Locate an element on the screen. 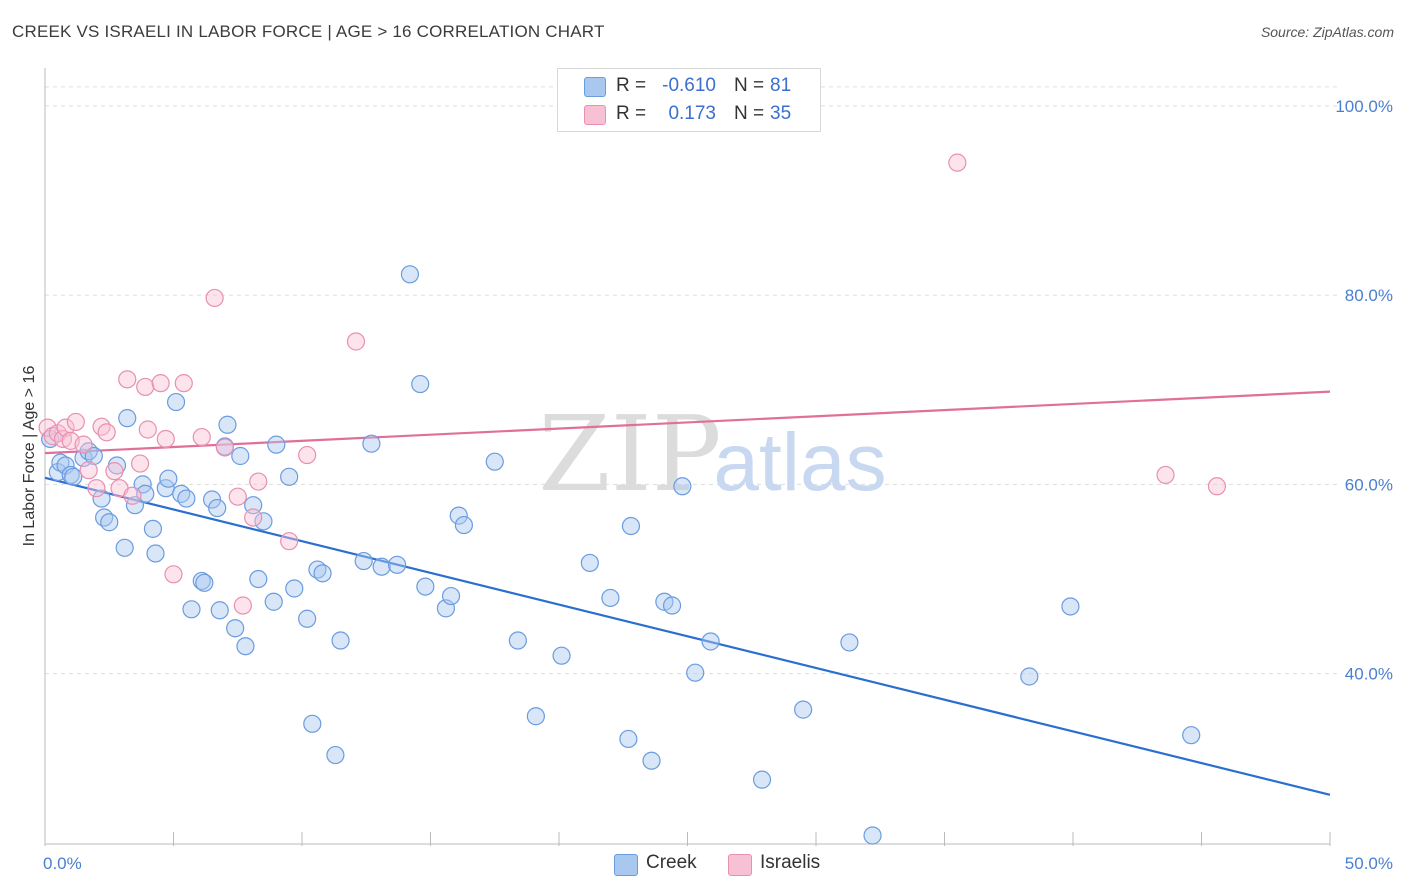 Image resolution: width=1406 pixels, height=892 pixels. watermark: ZIP atlas is located at coordinates (712, 454).